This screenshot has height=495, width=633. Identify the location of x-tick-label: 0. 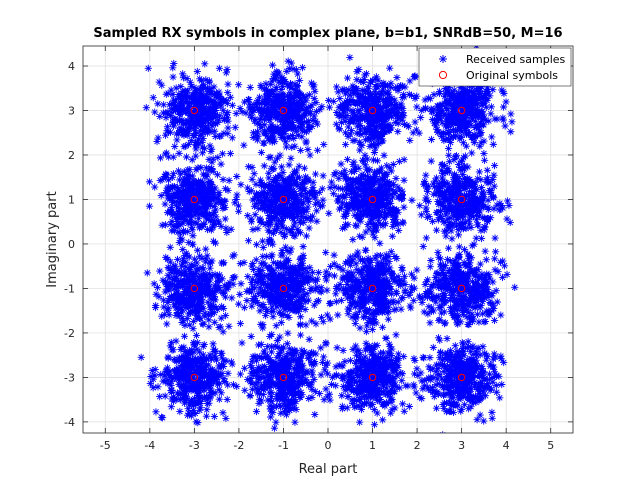
(328, 445).